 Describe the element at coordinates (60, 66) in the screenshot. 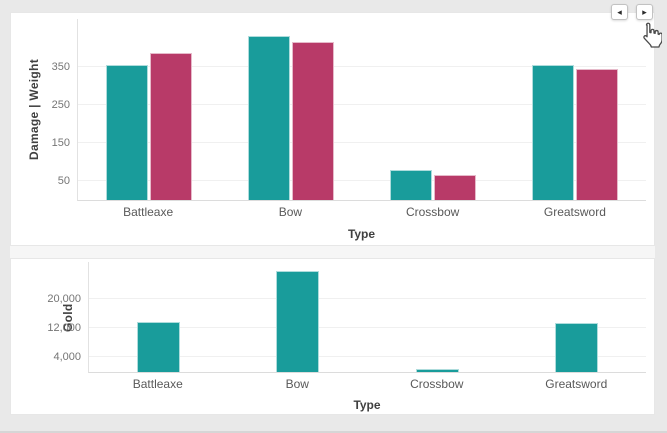

I see `y-tick-label: 350` at that location.